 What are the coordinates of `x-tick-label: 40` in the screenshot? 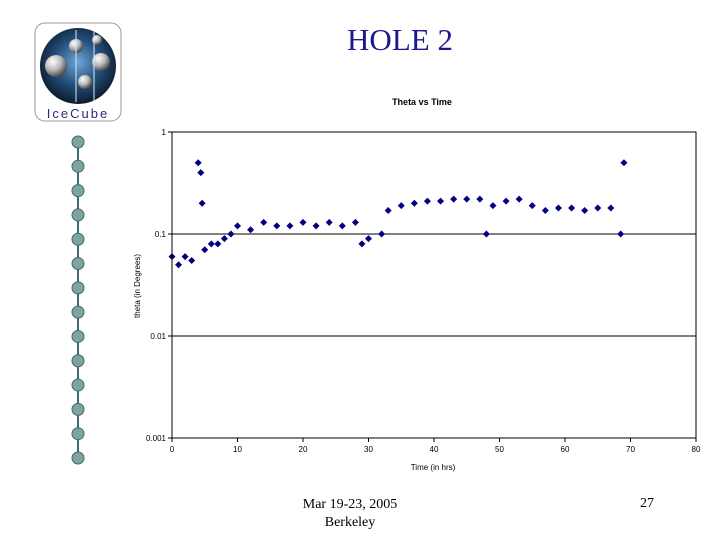 It's located at (434, 449).